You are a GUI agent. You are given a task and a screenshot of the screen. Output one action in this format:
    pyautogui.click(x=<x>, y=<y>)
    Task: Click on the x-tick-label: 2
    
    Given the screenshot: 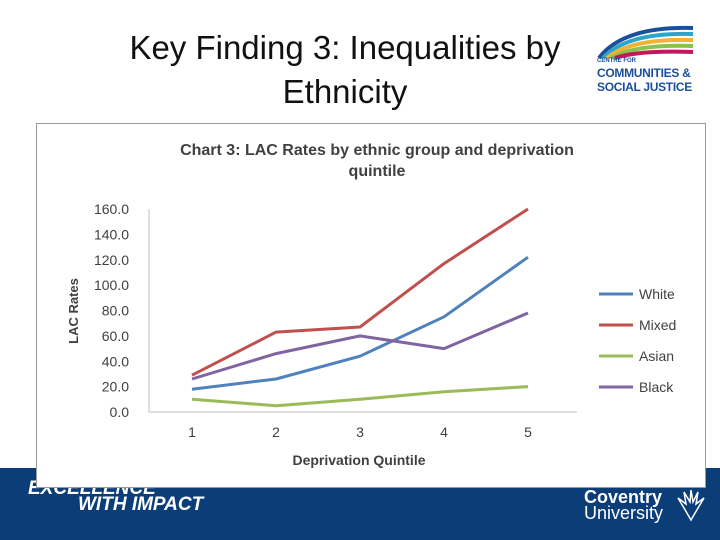 What is the action you would take?
    pyautogui.click(x=276, y=432)
    